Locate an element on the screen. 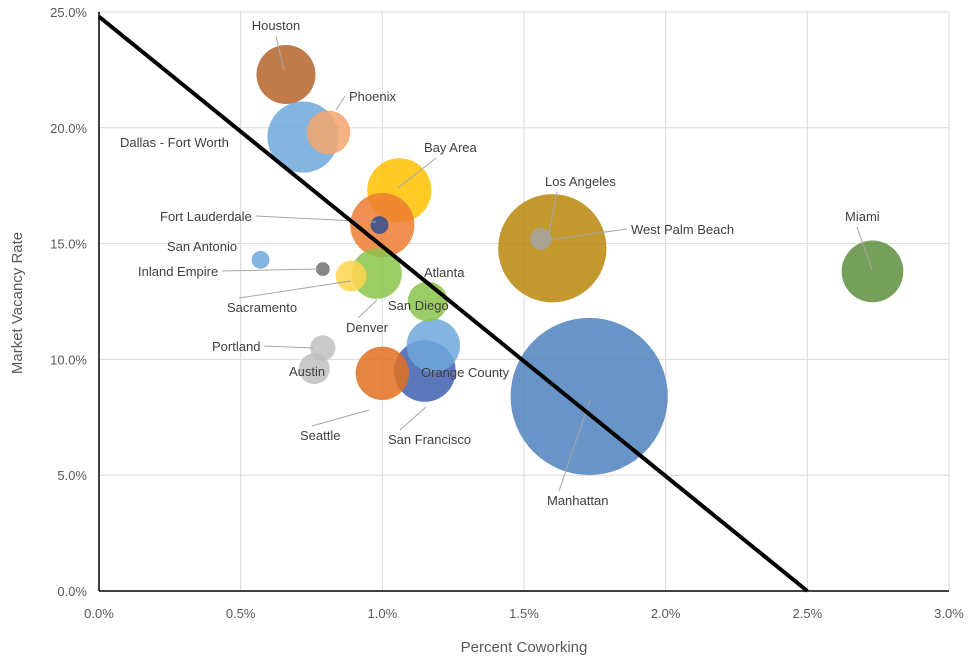 This screenshot has width=970, height=659. leader-fort-lauderdale is located at coordinates (316, 219).